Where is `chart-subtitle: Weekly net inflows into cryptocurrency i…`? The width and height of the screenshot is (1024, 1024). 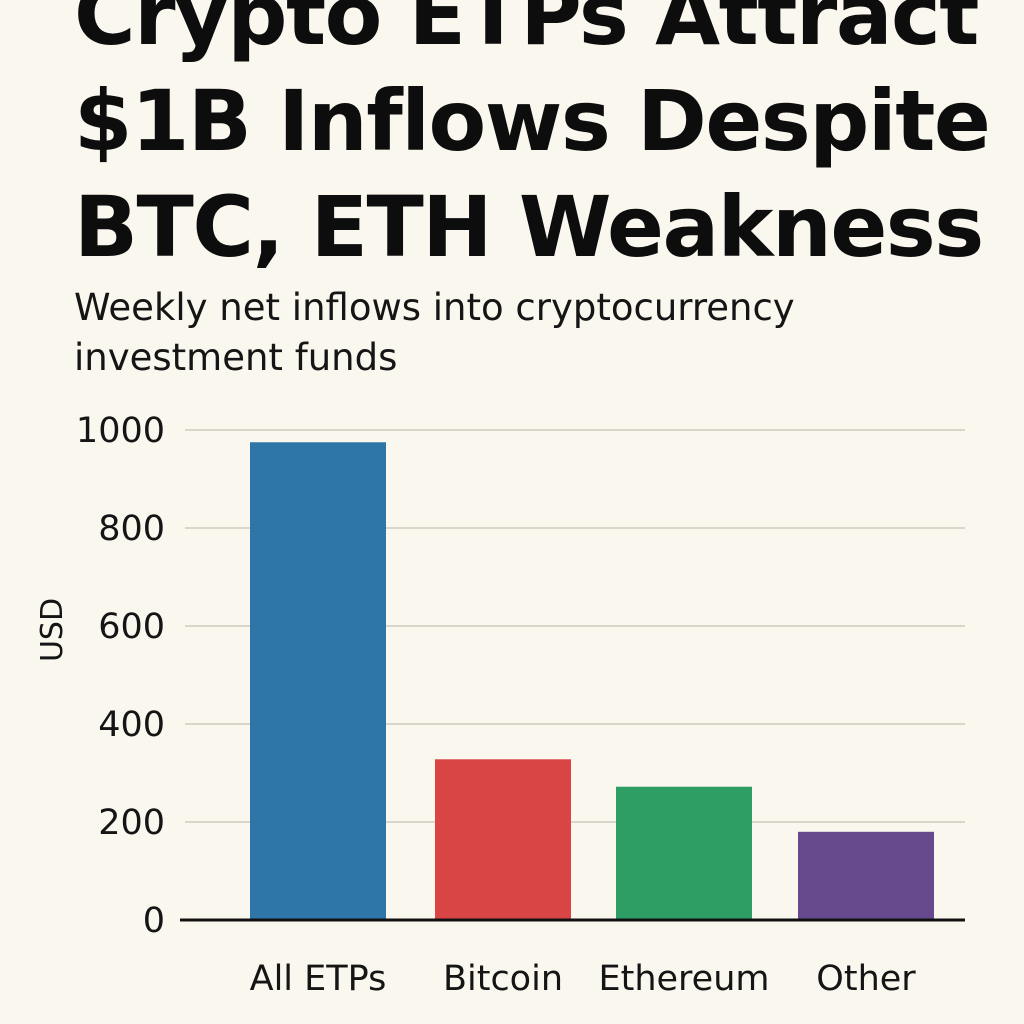 chart-subtitle: Weekly net inflows into cryptocurrency i… is located at coordinates (524, 333).